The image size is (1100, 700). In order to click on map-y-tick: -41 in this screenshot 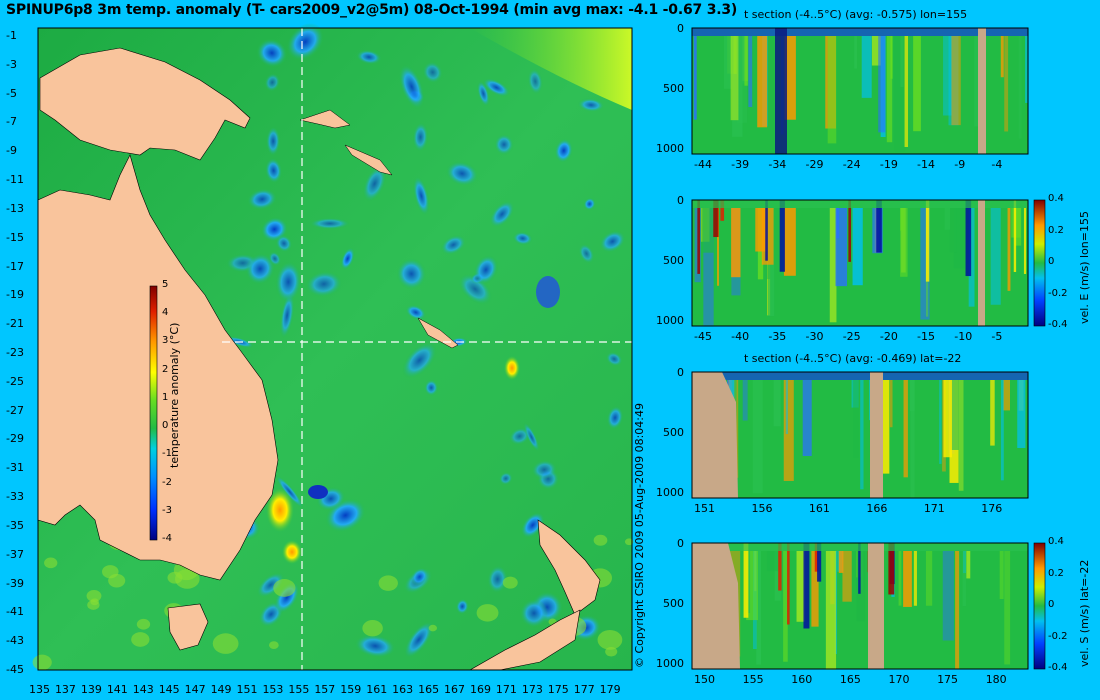, I will do `click(15, 612)`.